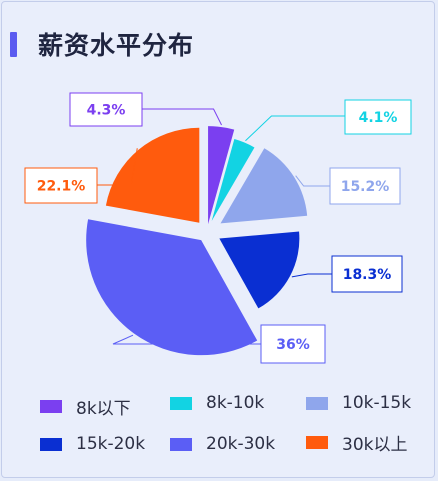  I want to click on legend-item-5: 30k以上, so click(357, 443).